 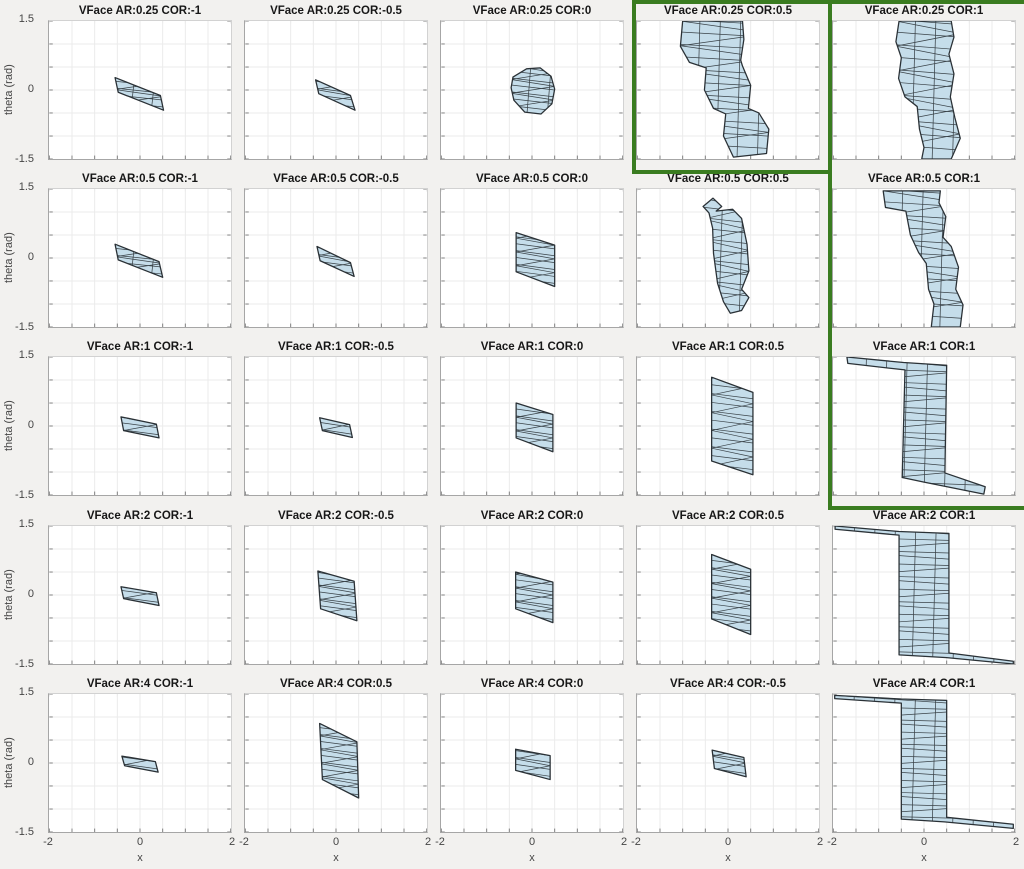 I want to click on subplot-ar2-corm1: VFace AR:2 COR:-1, so click(x=140, y=587).